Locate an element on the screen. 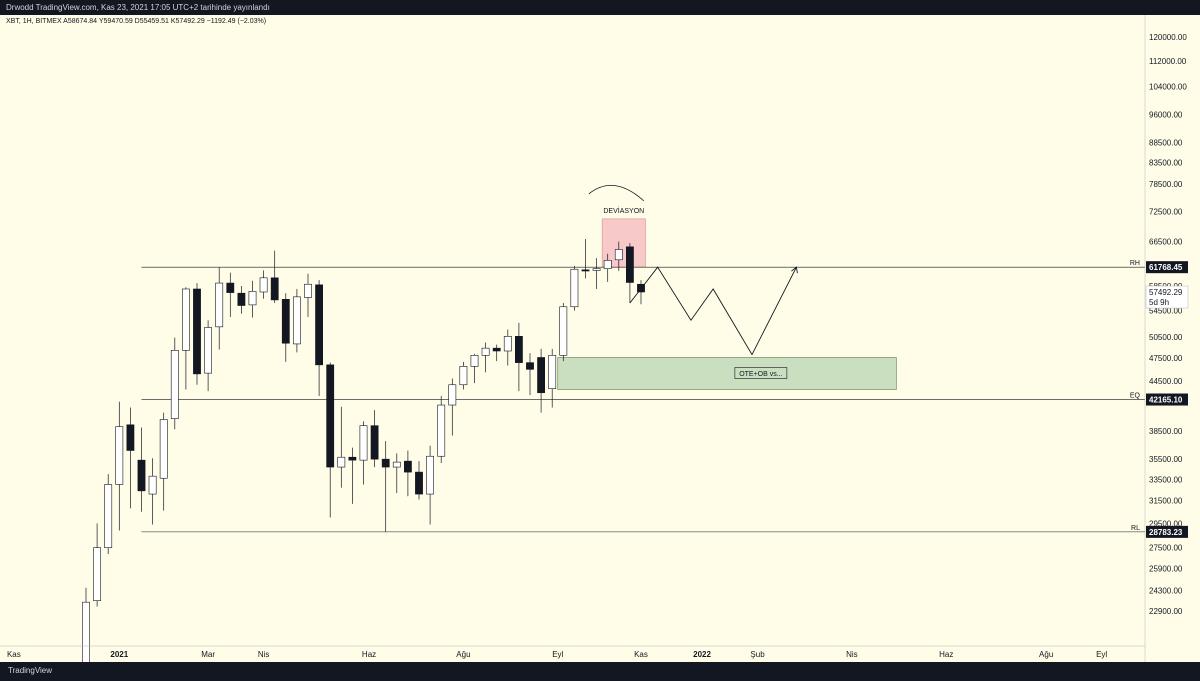 The width and height of the screenshot is (1200, 681). price-tick-label: 112000.00 is located at coordinates (1168, 61).